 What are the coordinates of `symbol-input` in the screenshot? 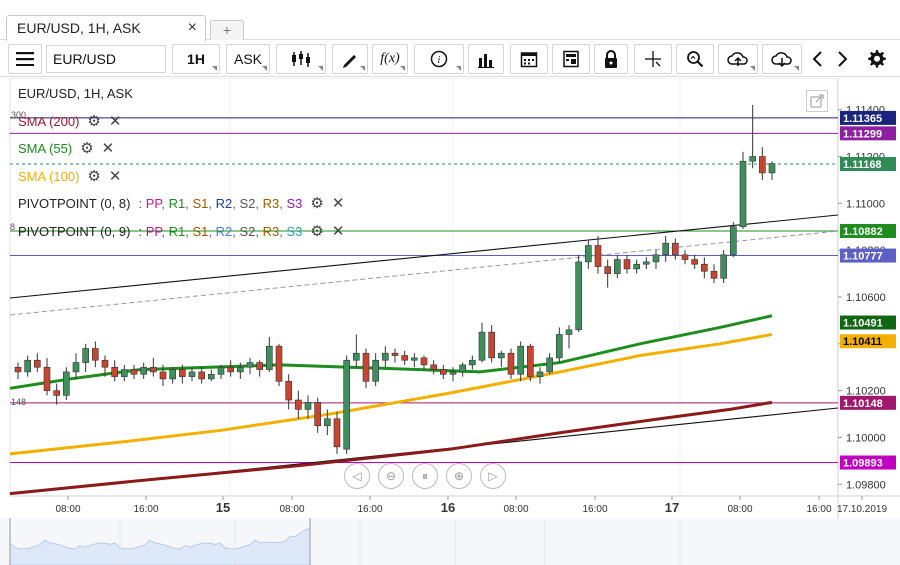 It's located at (106, 59).